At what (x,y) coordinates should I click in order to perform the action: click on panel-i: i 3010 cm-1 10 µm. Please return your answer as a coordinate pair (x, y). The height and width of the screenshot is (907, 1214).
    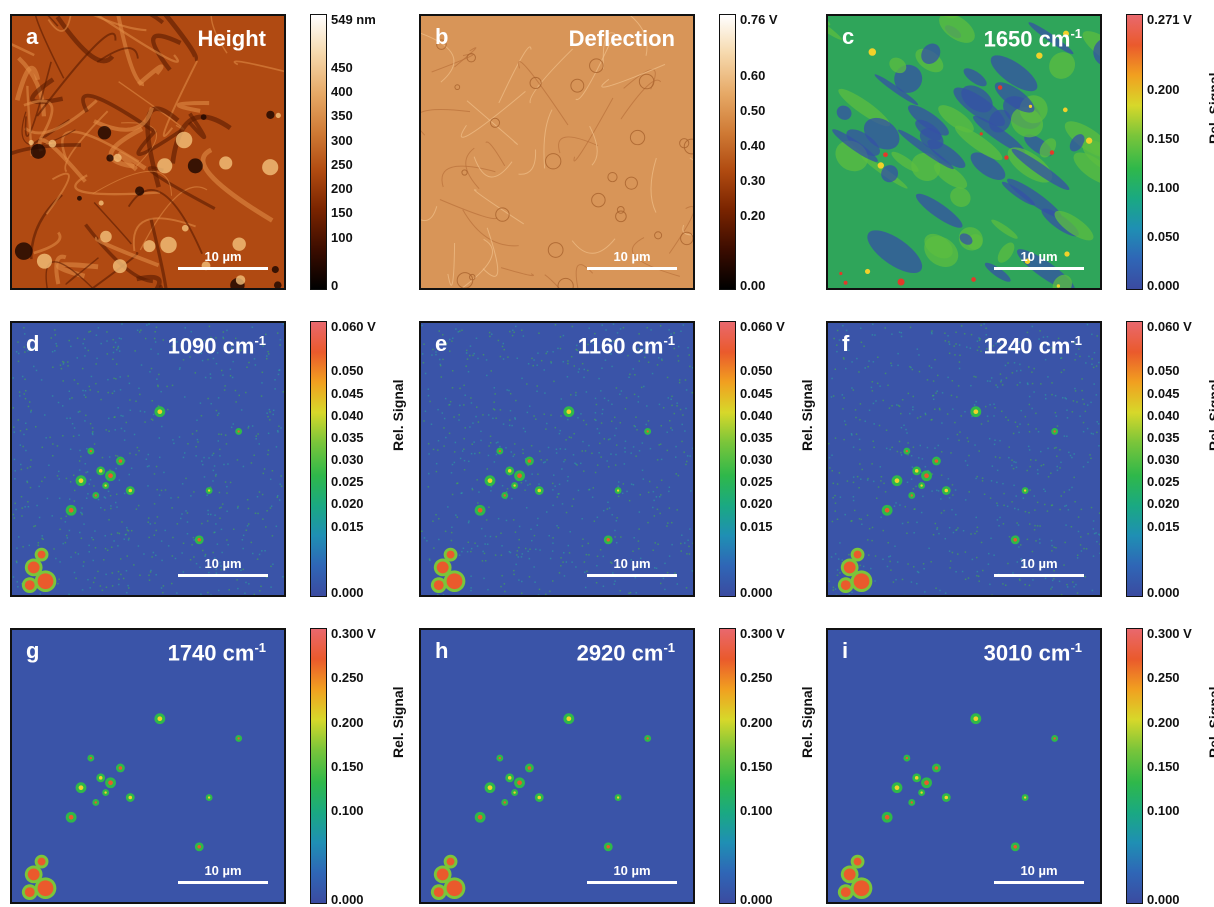
    Looking at the image, I should click on (964, 766).